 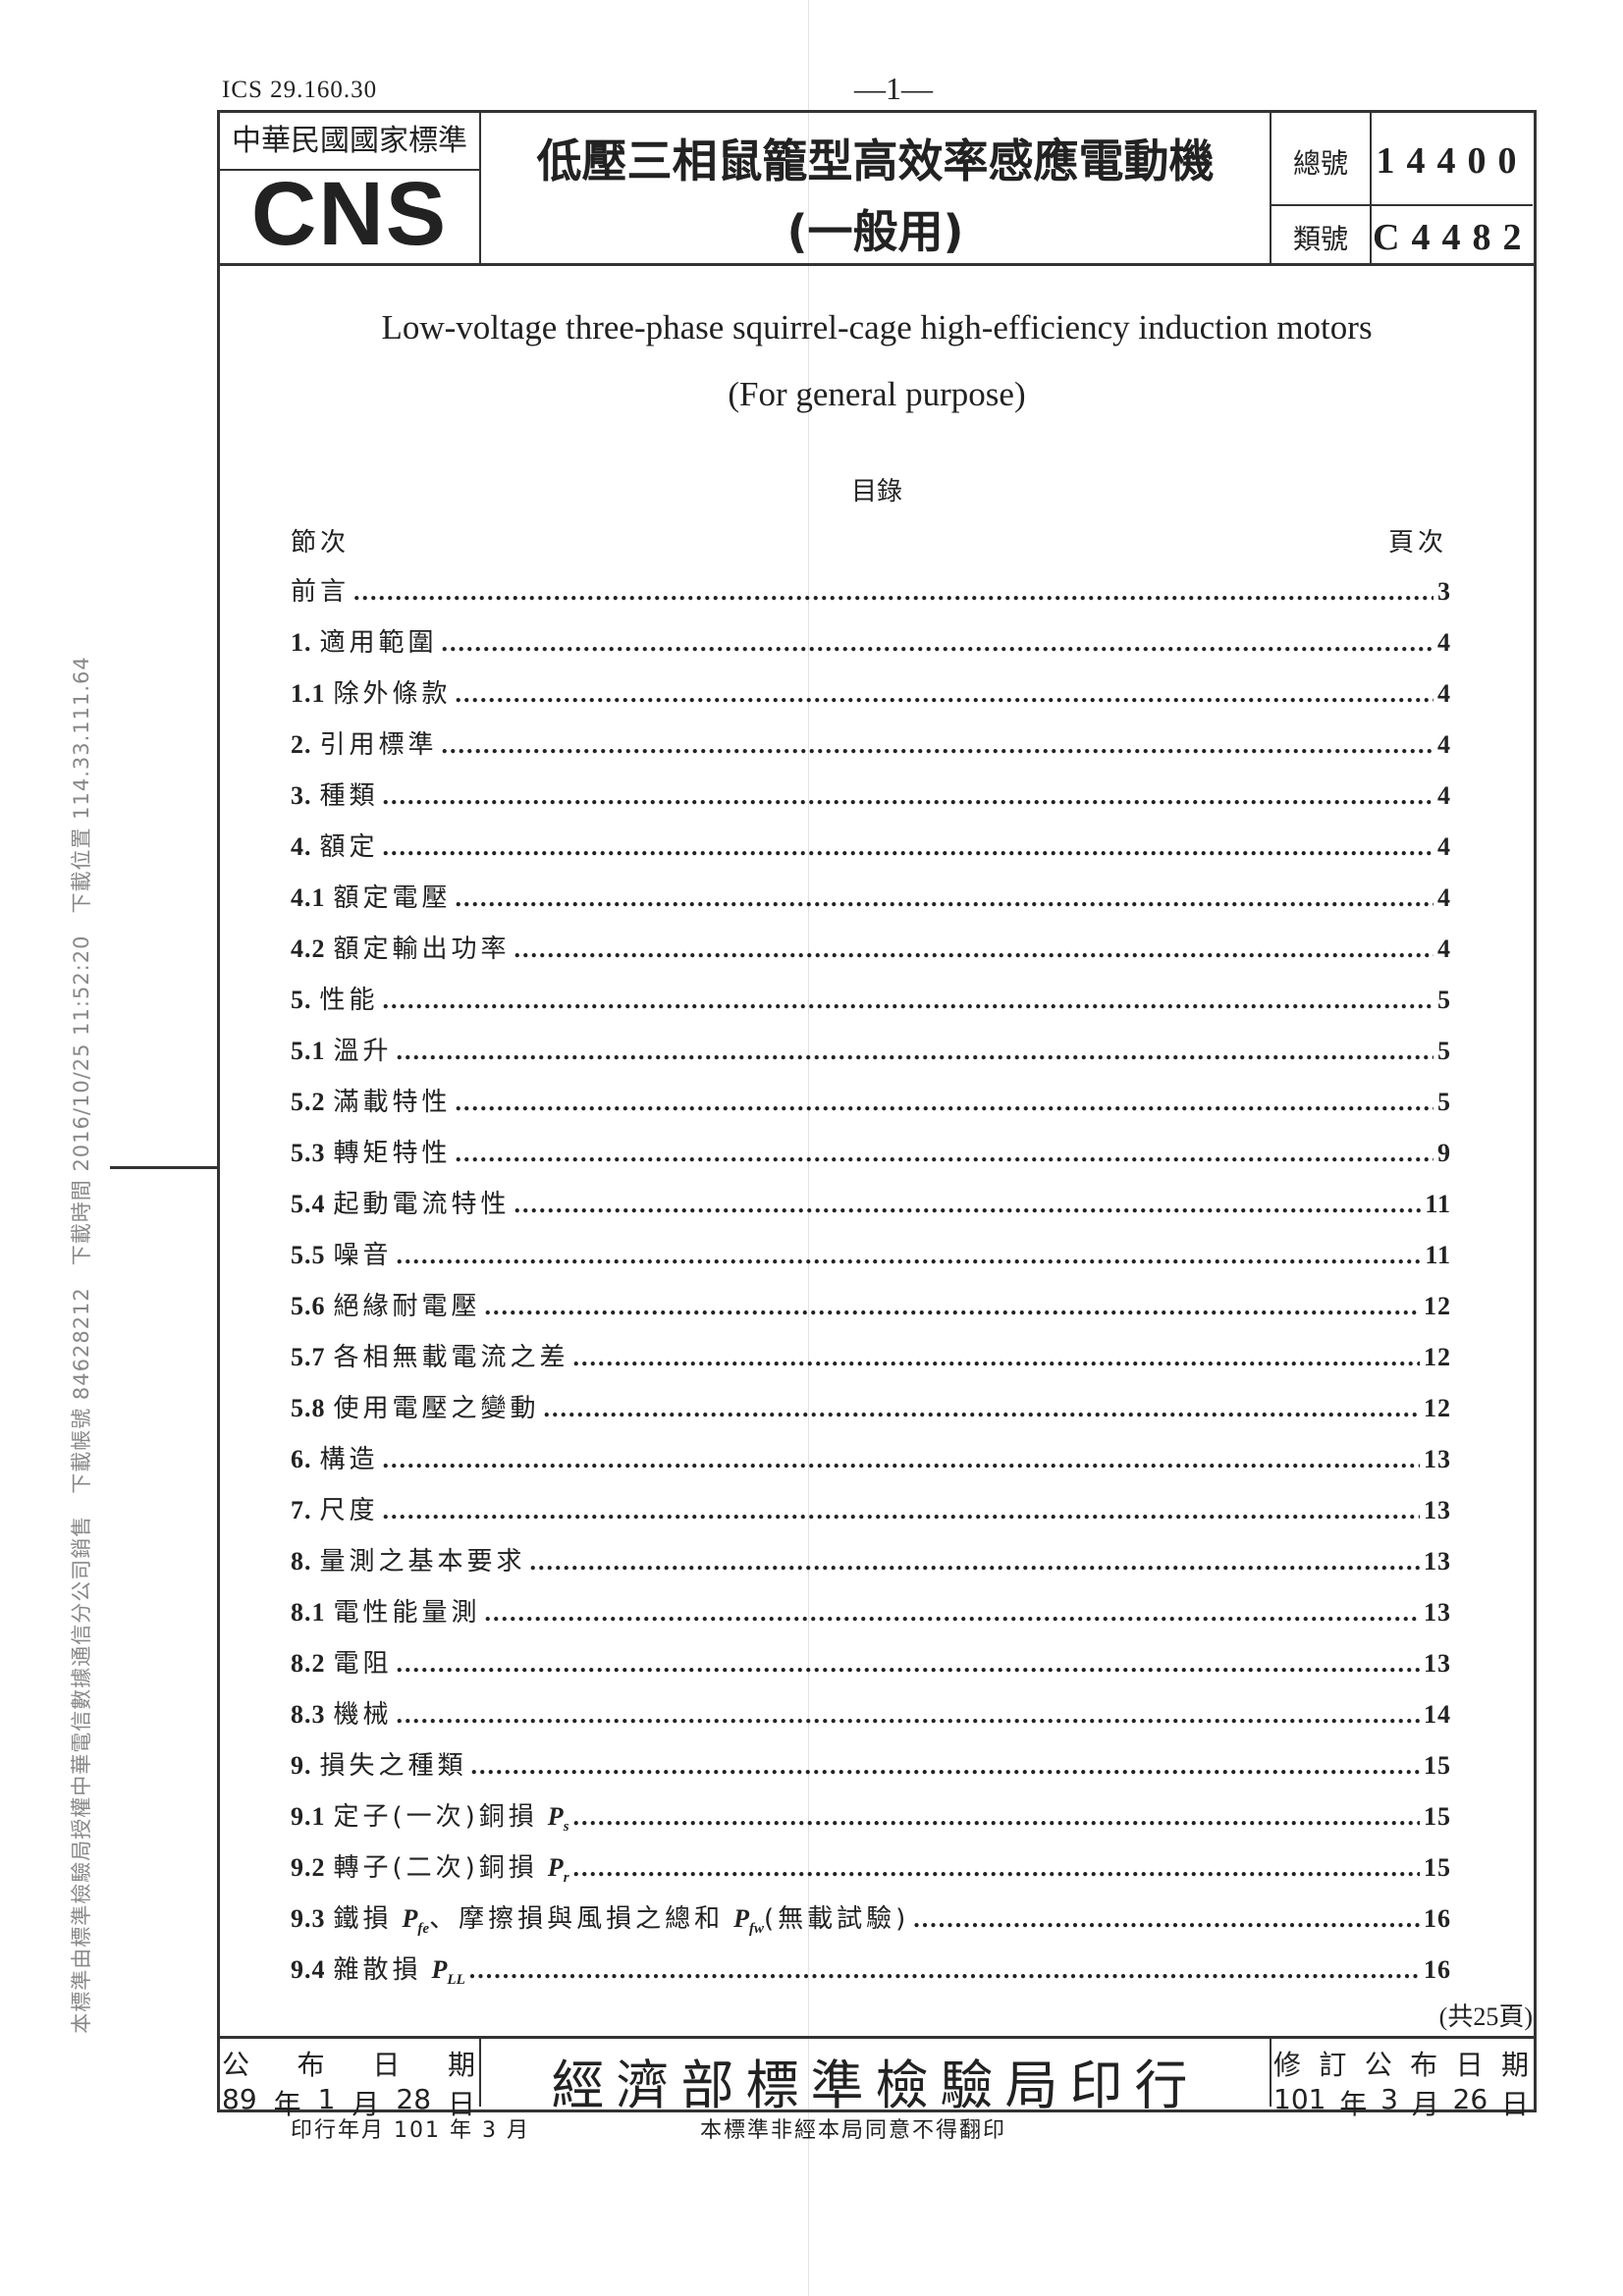 What do you see at coordinates (301, 1561) in the screenshot?
I see `toc-item-number: 8.` at bounding box center [301, 1561].